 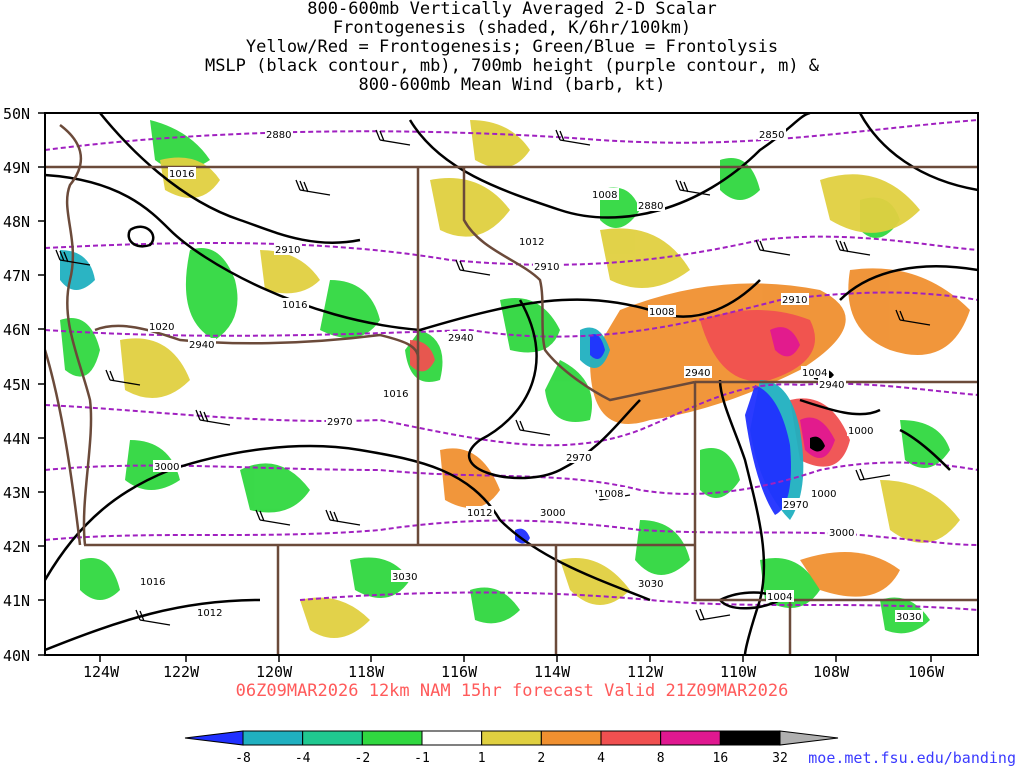 I want to click on lat-label: 48N, so click(x=16, y=222).